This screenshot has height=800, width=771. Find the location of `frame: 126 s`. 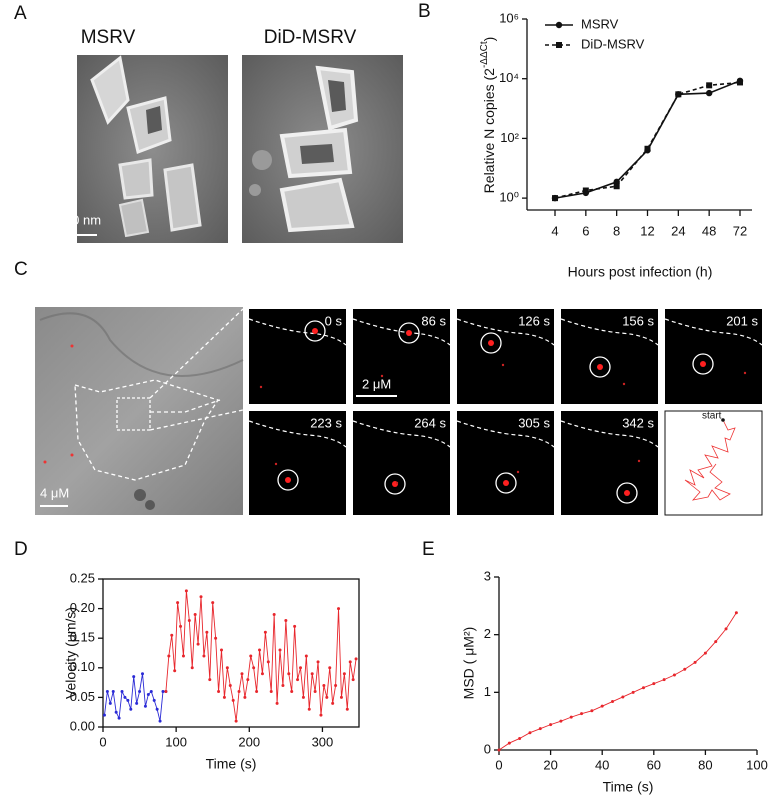

frame: 126 s is located at coordinates (505, 356).